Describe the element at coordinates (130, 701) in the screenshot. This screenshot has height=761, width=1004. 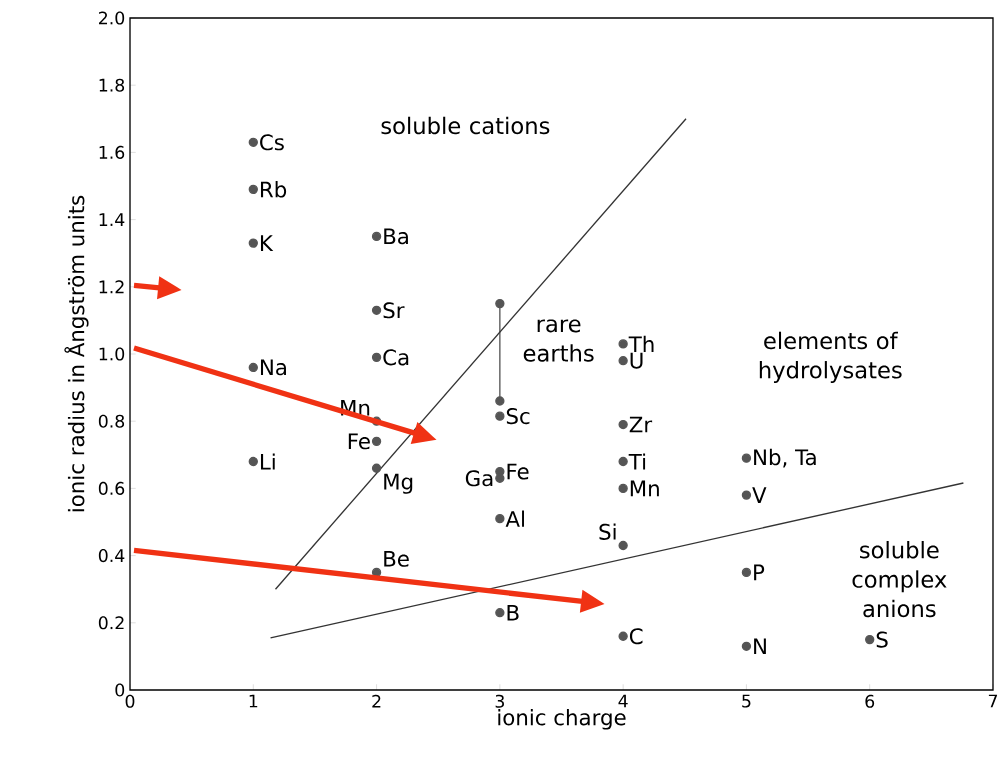
I see `x-tick-label: 0` at that location.